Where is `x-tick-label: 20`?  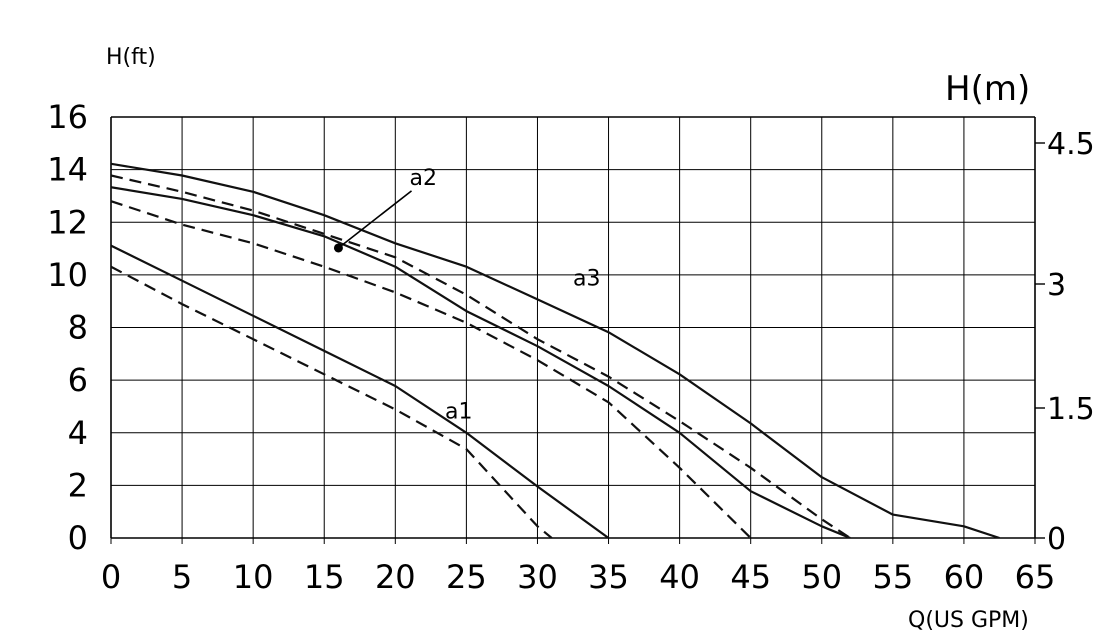
x-tick-label: 20 is located at coordinates (395, 577).